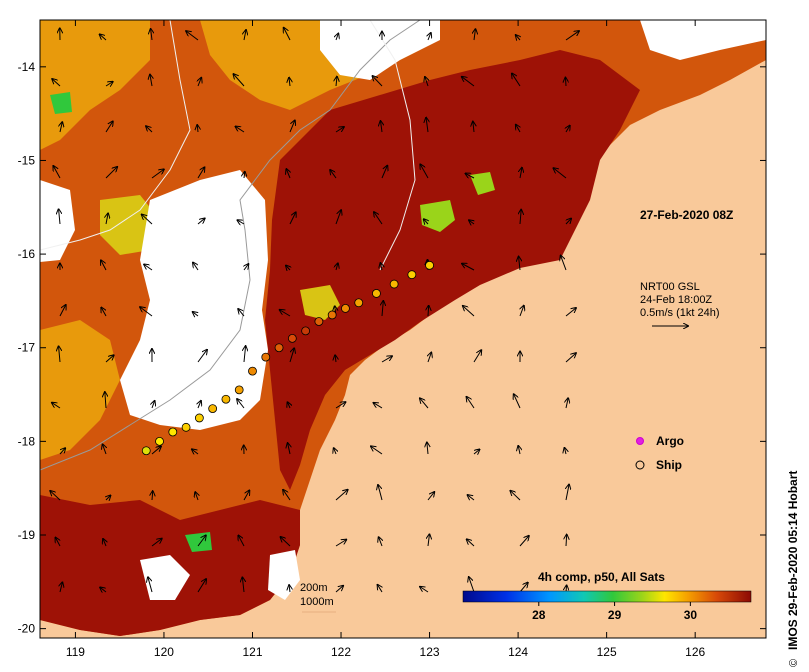  What do you see at coordinates (27, 160) in the screenshot?
I see `lat-tick-label: -15` at bounding box center [27, 160].